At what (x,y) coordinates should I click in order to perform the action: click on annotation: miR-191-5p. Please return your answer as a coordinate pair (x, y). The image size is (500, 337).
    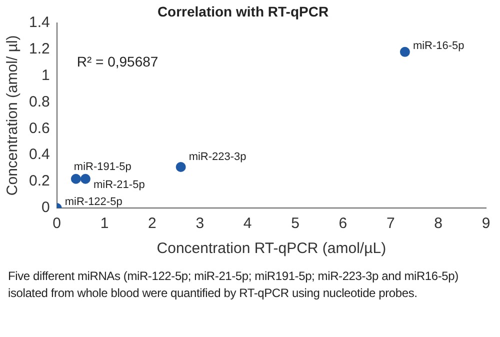
    Looking at the image, I should click on (103, 166).